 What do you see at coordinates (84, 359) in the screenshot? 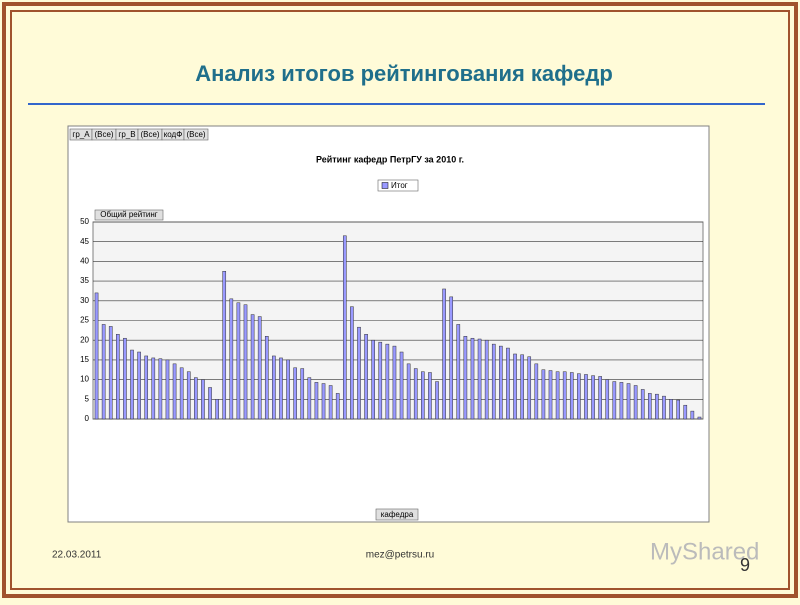
I see `y-tick-label: 15` at bounding box center [84, 359].